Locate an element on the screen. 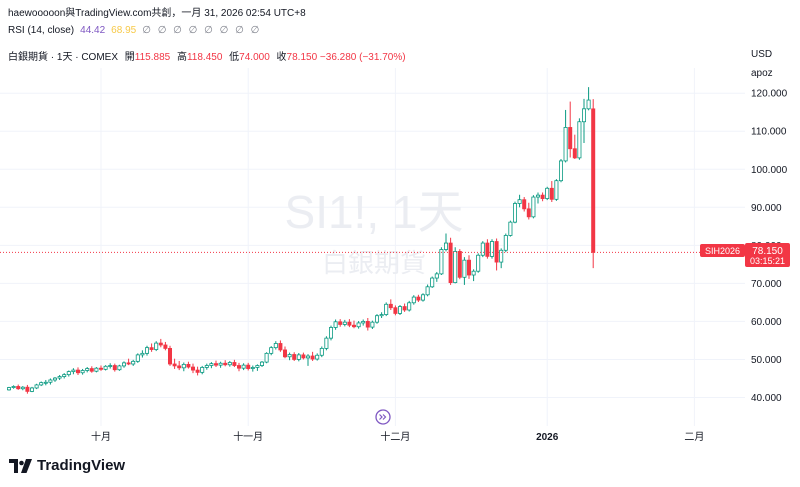  y-tick-label: 70.000 is located at coordinates (766, 284).